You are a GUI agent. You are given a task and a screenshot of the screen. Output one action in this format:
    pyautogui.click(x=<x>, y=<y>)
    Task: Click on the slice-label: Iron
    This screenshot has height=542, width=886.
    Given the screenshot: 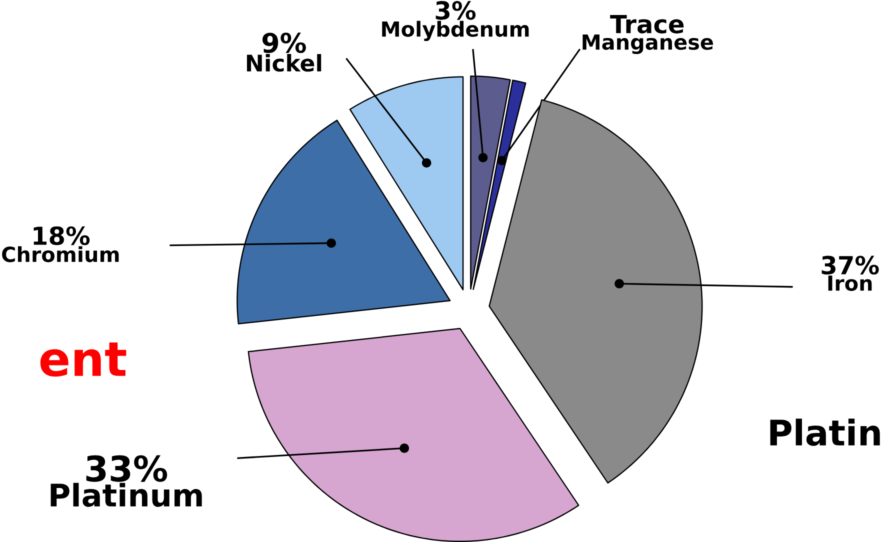 What is the action you would take?
    pyautogui.click(x=850, y=283)
    